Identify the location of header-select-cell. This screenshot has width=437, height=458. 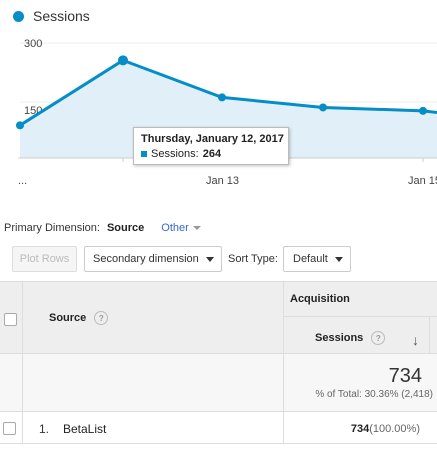
(11, 317).